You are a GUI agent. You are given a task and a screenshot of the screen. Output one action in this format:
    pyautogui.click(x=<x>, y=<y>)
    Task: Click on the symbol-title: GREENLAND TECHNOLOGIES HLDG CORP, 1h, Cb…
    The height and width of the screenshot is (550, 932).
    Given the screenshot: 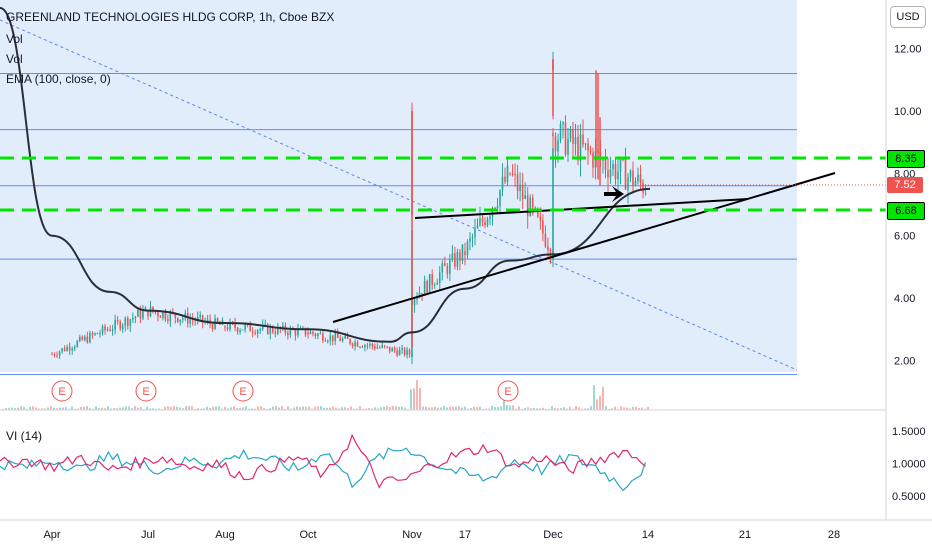 What is the action you would take?
    pyautogui.click(x=170, y=17)
    